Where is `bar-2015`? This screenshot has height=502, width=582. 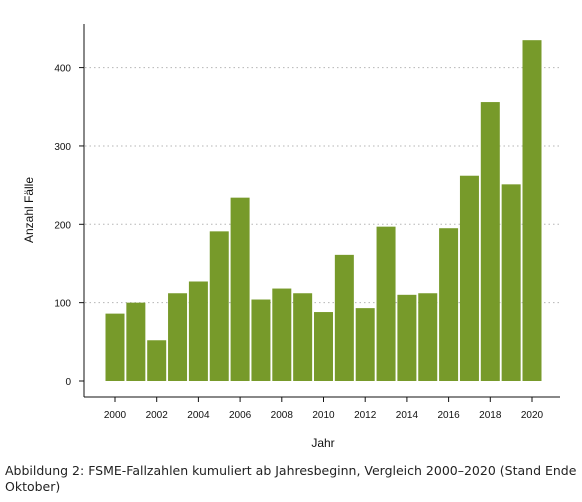 bar-2015 is located at coordinates (428, 337).